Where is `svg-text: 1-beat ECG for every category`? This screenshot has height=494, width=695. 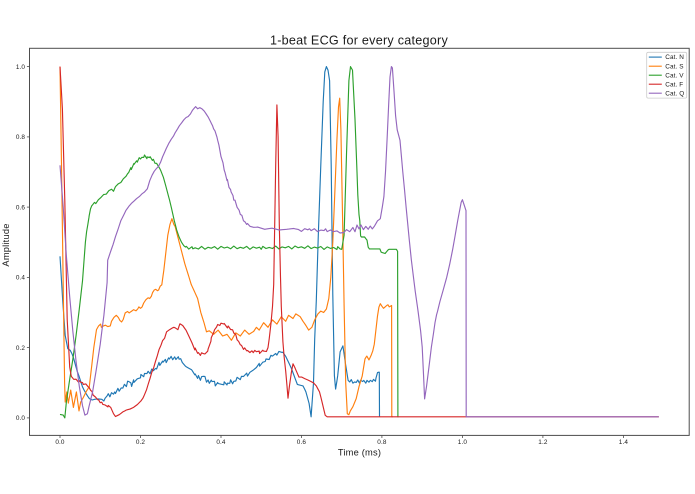 svg-text: 1-beat ECG for every category is located at coordinates (359, 41).